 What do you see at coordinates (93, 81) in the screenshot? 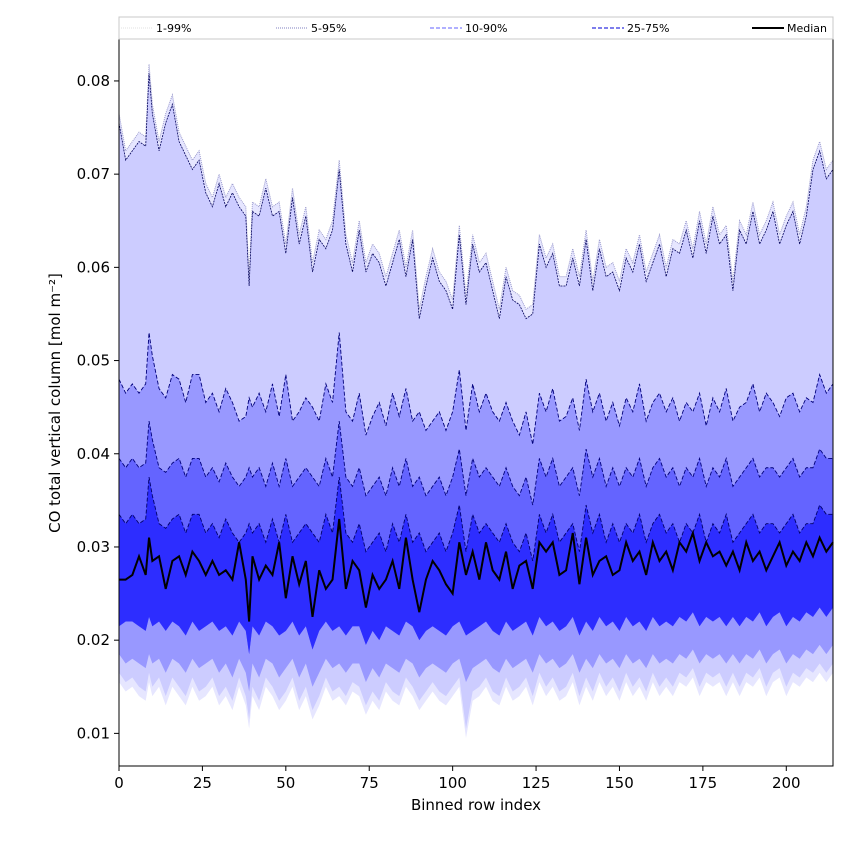
I see `y-tick-label: 0.08` at bounding box center [93, 81].